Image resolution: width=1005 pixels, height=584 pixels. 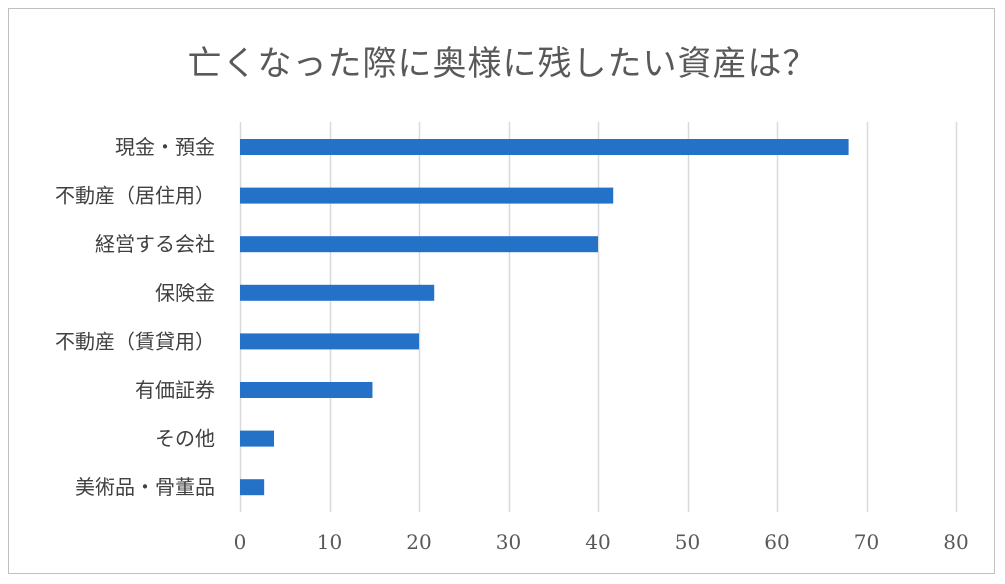 I want to click on x-tick-label-50: 50, so click(x=687, y=542).